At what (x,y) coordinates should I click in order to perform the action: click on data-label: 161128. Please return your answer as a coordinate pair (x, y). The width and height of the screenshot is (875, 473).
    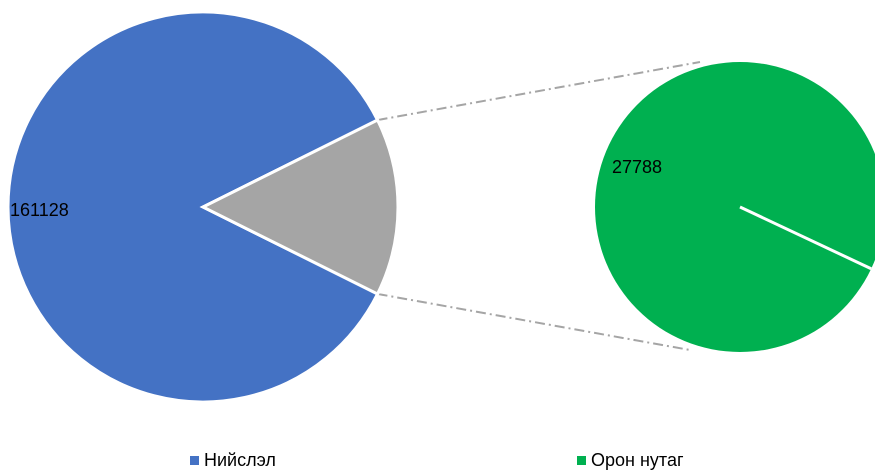
    Looking at the image, I should click on (39, 210).